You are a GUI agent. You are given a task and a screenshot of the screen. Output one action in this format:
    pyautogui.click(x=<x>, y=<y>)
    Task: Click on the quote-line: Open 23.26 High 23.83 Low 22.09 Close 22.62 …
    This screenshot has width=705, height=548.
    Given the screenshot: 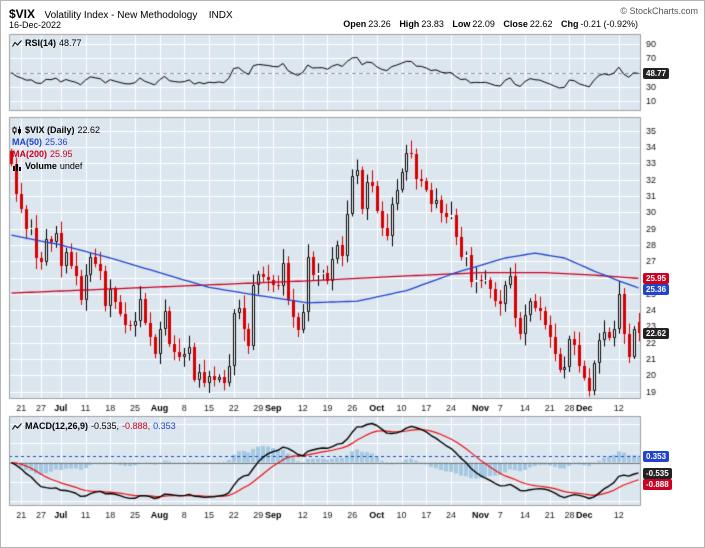 What is the action you would take?
    pyautogui.click(x=487, y=24)
    